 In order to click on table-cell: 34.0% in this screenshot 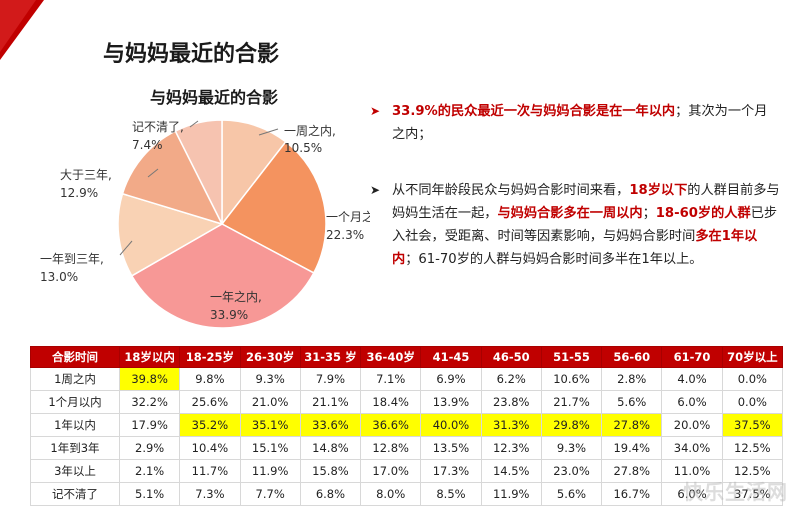, I will do `click(692, 448)`.